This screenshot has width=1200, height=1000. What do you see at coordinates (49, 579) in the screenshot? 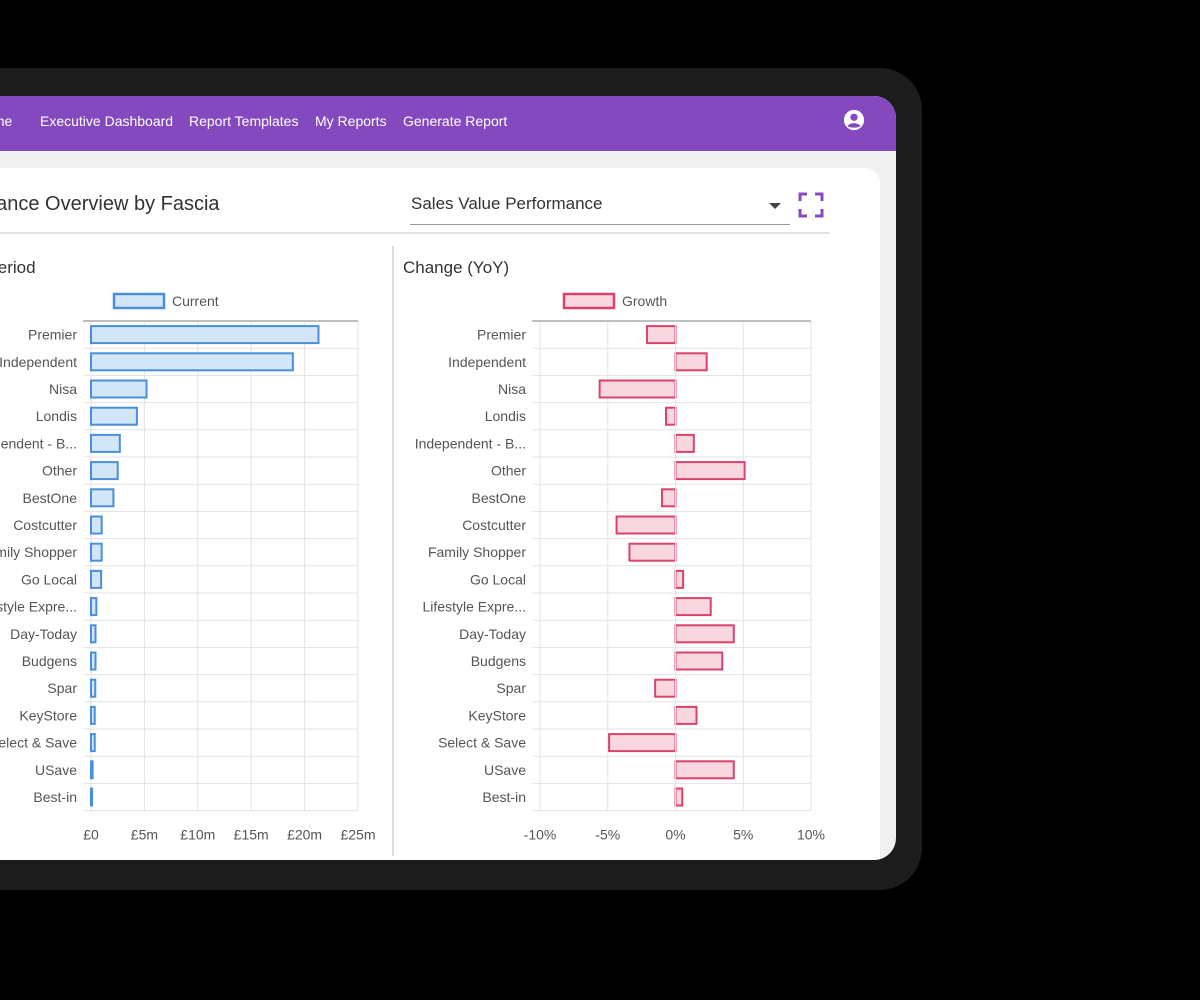
I see `current-category-label: Go Local` at bounding box center [49, 579].